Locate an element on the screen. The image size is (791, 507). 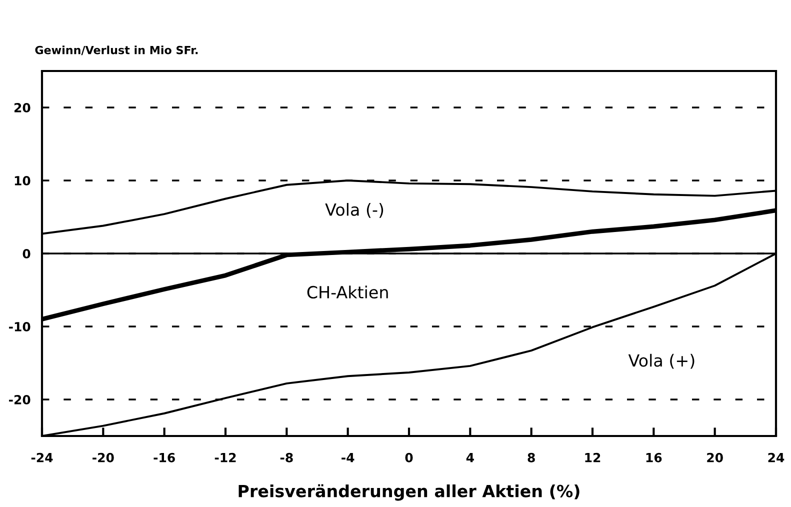
x-tick-label: -24 is located at coordinates (42, 457).